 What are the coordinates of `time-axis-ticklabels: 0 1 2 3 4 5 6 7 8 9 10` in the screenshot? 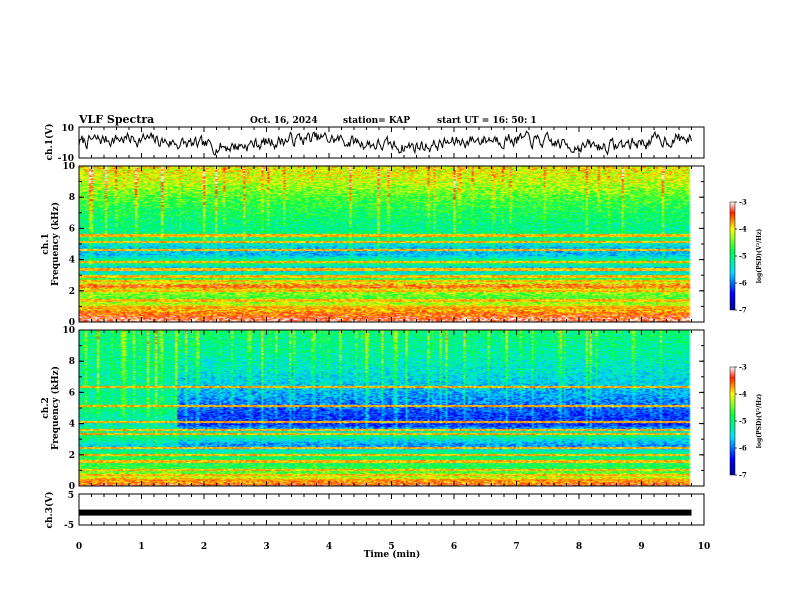 It's located at (393, 547).